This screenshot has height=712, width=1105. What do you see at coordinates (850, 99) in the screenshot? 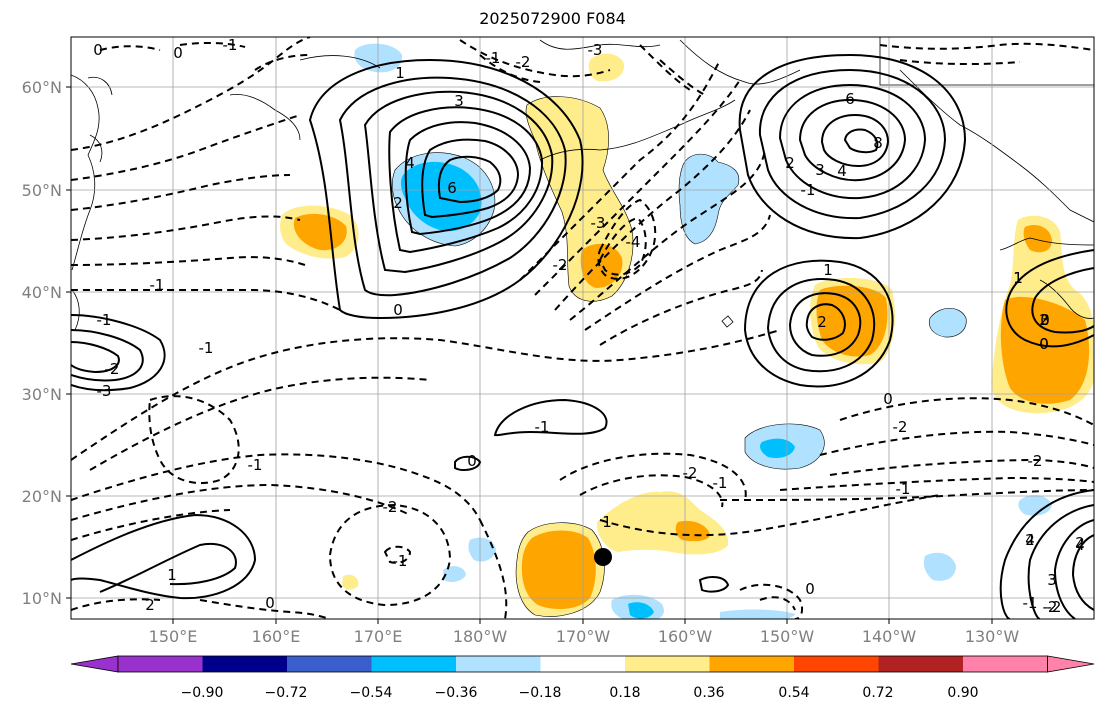
I see `contour-label: 6` at bounding box center [850, 99].